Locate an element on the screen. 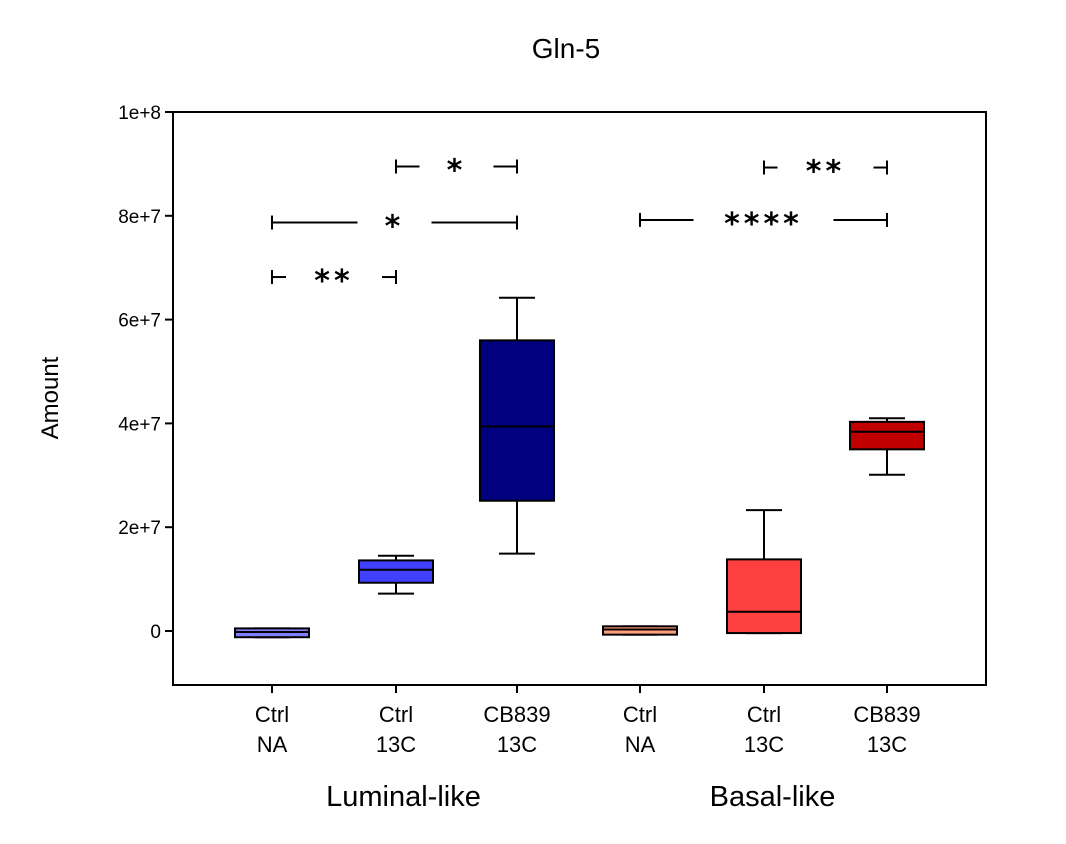  y-axis-label: Amount is located at coordinates (50, 397).